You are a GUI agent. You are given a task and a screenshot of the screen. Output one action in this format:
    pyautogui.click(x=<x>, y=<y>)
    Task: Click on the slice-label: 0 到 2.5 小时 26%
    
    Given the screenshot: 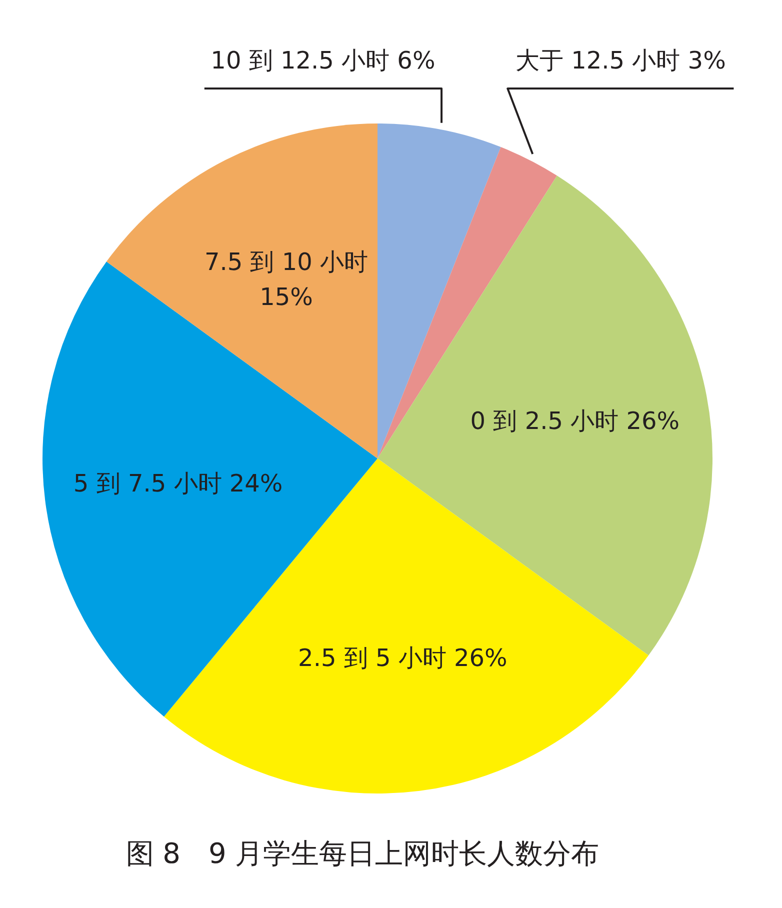 What is the action you would take?
    pyautogui.click(x=575, y=420)
    